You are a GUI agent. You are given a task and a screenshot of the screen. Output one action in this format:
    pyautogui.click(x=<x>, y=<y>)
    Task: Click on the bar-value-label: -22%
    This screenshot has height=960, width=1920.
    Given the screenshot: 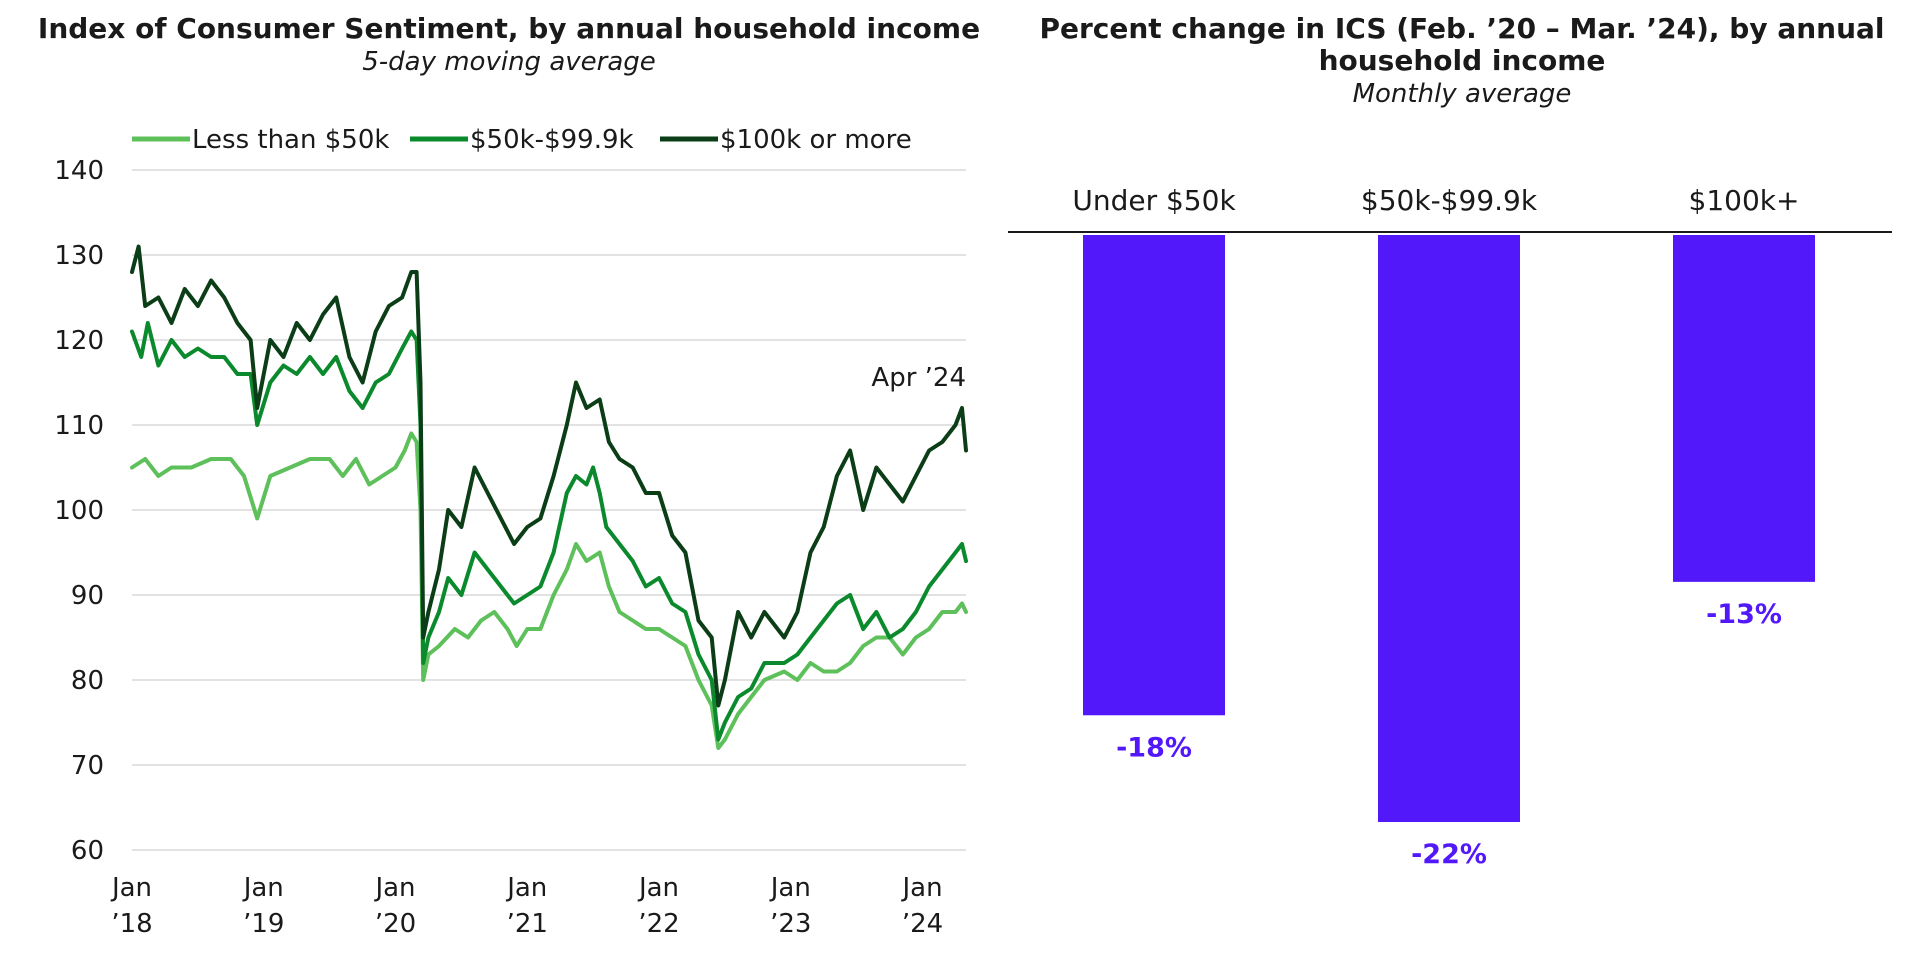 What is the action you would take?
    pyautogui.click(x=1449, y=854)
    